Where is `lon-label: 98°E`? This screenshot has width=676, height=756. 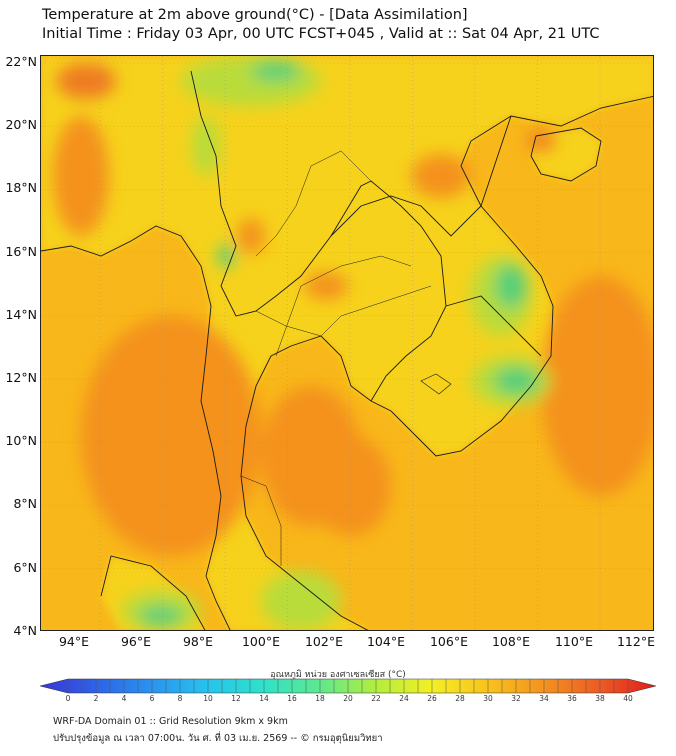 lon-label: 98°E is located at coordinates (198, 641).